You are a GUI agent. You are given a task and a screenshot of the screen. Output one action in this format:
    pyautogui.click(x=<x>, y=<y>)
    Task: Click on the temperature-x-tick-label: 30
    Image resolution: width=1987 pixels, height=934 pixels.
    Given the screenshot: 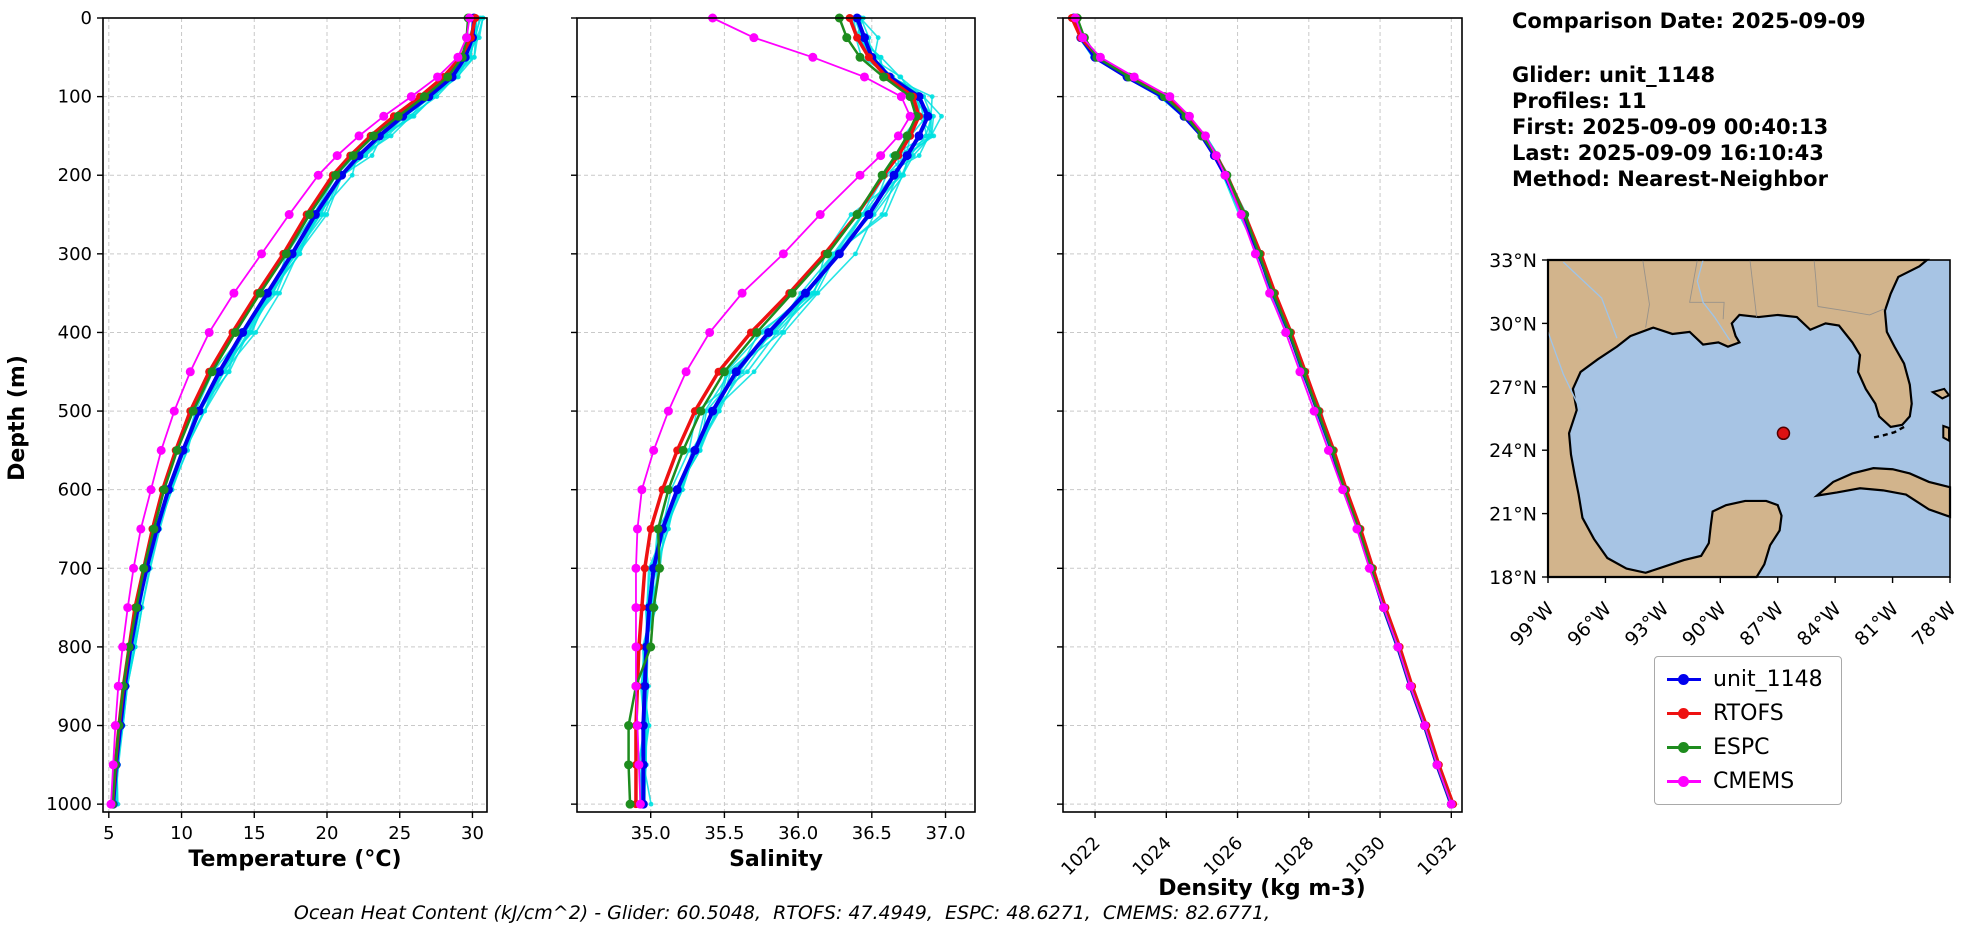 What is the action you would take?
    pyautogui.click(x=472, y=833)
    